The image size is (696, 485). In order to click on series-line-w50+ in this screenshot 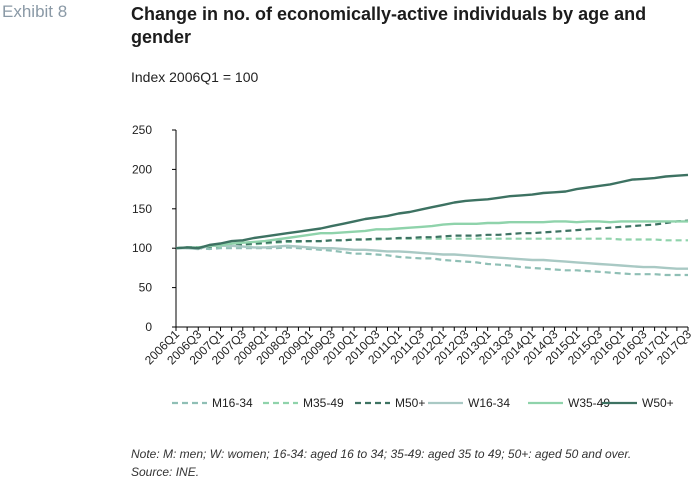, I will do `click(432, 211)`.